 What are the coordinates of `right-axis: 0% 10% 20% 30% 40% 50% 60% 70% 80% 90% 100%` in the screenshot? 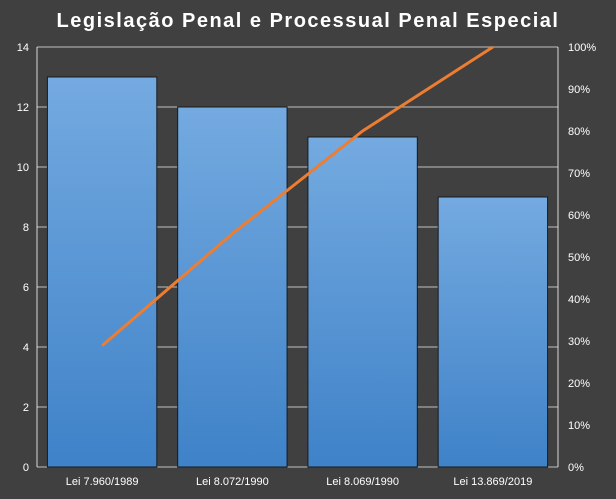 It's located at (582, 258).